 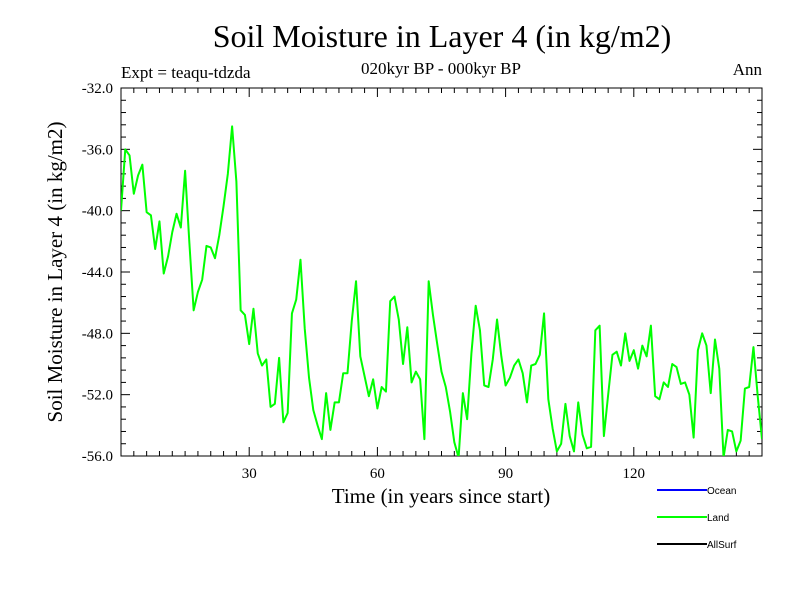 What do you see at coordinates (97, 150) in the screenshot?
I see `y-tick-label: -36.0` at bounding box center [97, 150].